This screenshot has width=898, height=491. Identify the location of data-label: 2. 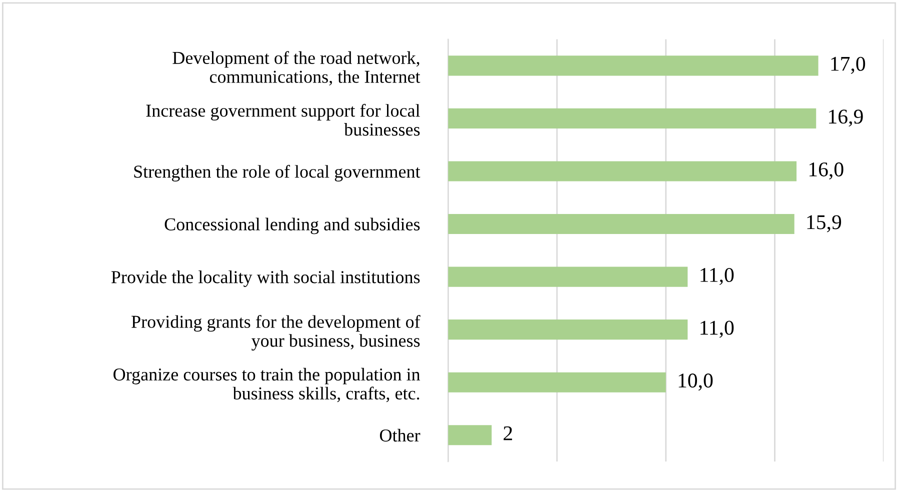
(508, 433).